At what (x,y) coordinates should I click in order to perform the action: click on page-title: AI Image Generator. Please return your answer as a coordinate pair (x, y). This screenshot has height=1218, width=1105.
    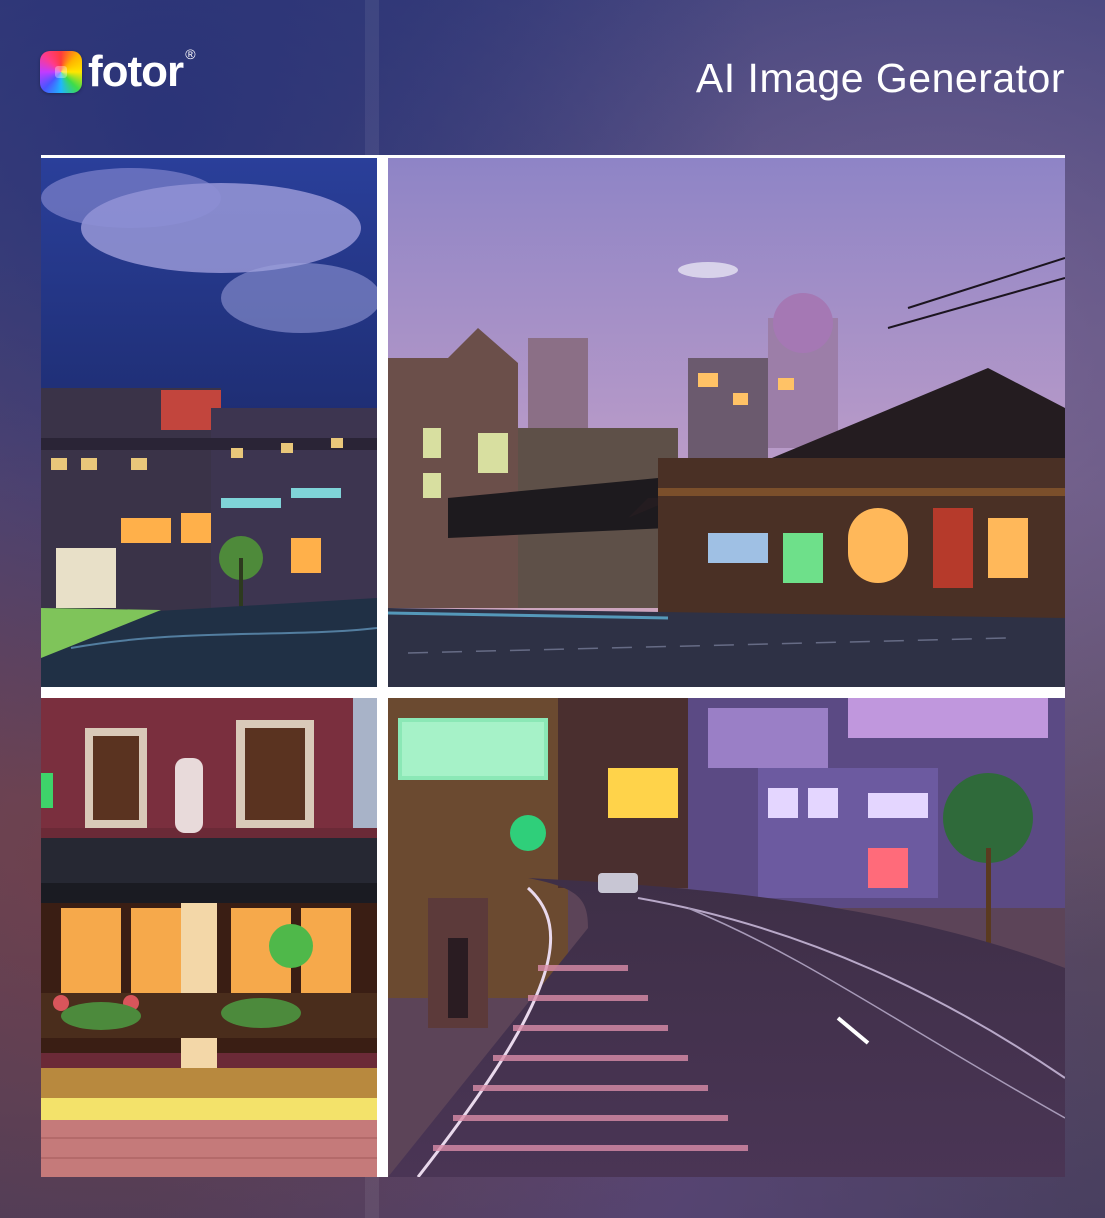
    Looking at the image, I should click on (880, 78).